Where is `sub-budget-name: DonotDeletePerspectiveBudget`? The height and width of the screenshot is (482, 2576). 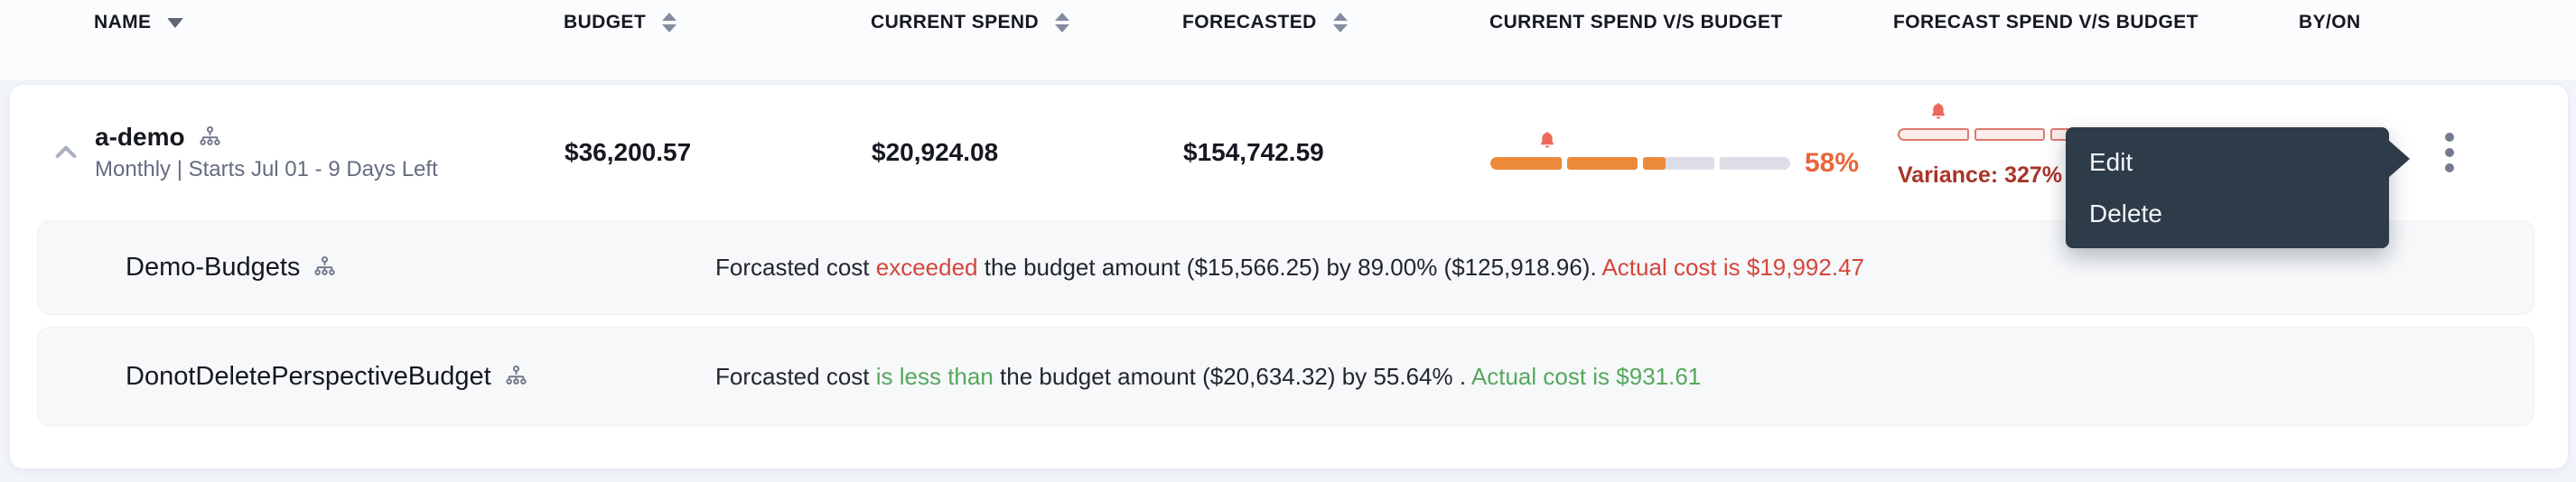
sub-budget-name: DonotDeletePerspectiveBudget is located at coordinates (308, 376).